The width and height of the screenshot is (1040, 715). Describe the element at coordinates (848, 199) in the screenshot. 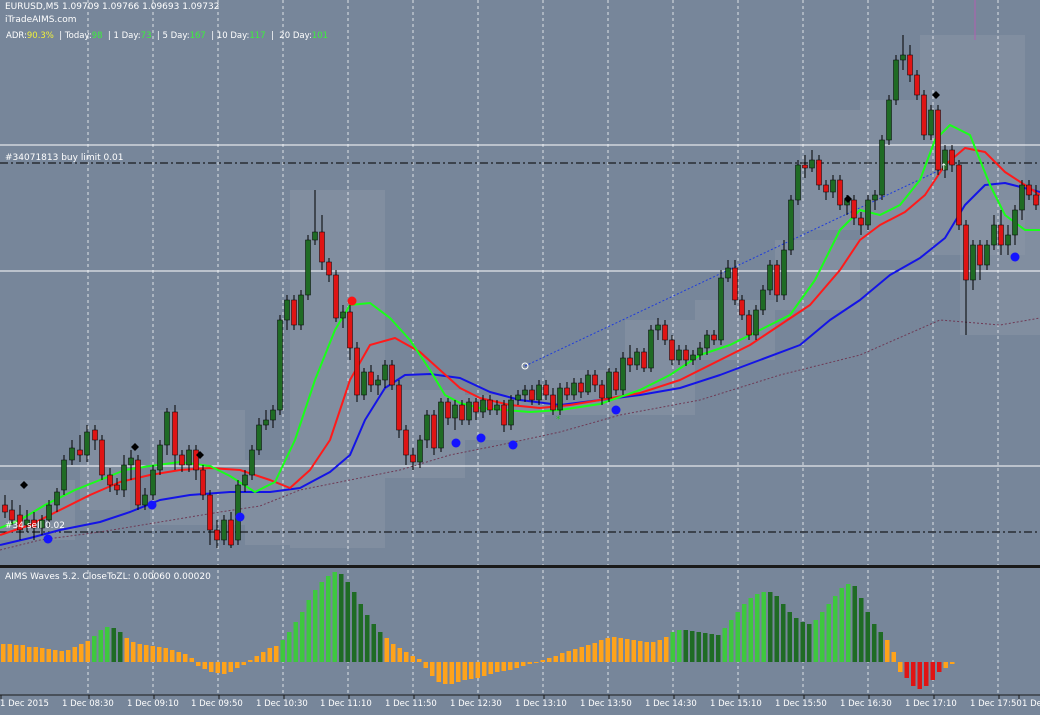

I see `pivot-diamond` at that location.